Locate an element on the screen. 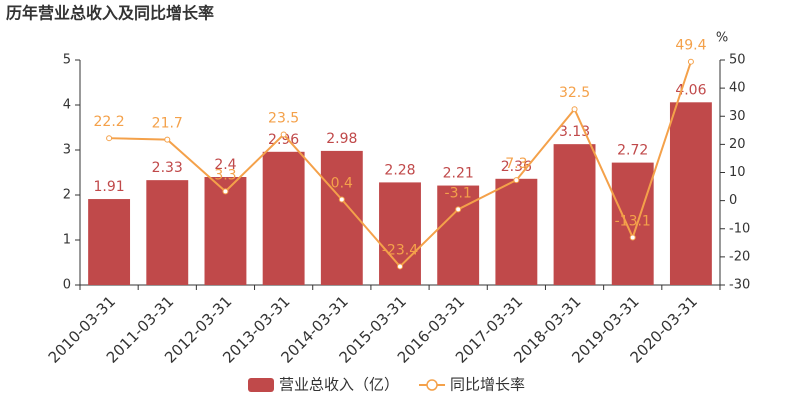 This screenshot has width=800, height=400. y2-tick-label: -20 is located at coordinates (739, 256).